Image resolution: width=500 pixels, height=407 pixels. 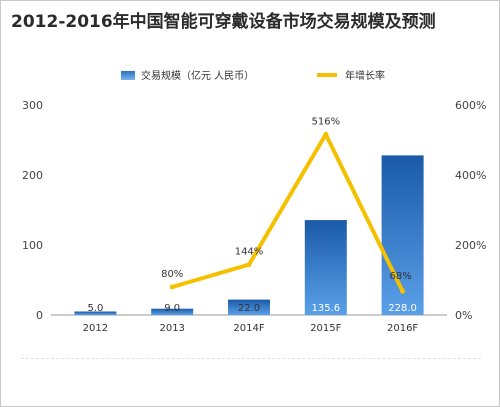 What do you see at coordinates (172, 287) in the screenshot?
I see `growth-point-2013` at bounding box center [172, 287].